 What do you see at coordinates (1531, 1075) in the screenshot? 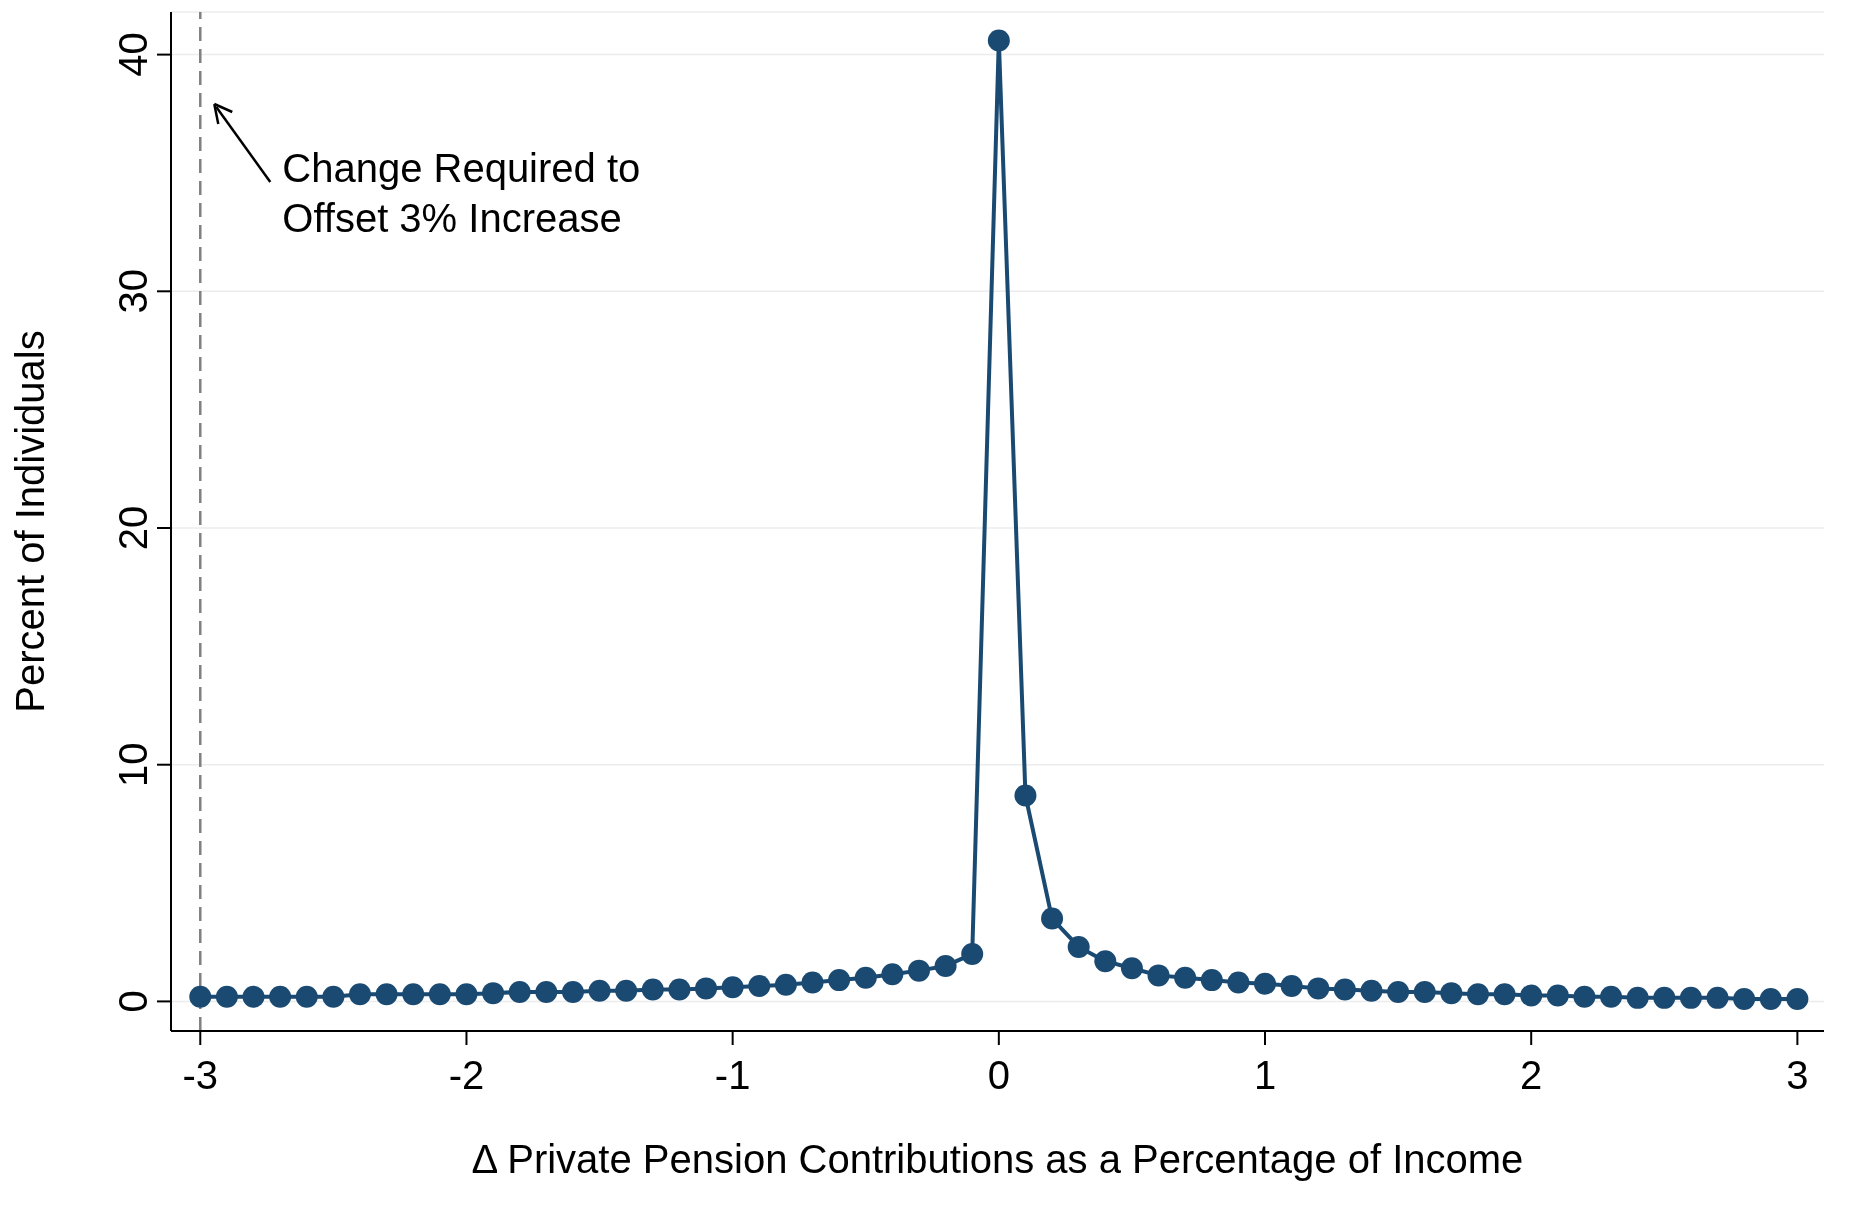
I see `x-tick-label: 2` at bounding box center [1531, 1075].